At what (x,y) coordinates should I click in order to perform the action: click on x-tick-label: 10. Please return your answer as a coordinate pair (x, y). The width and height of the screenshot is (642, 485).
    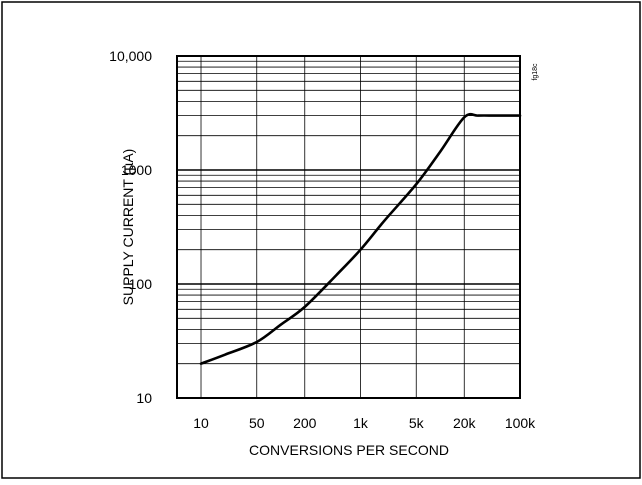
    Looking at the image, I should click on (201, 423).